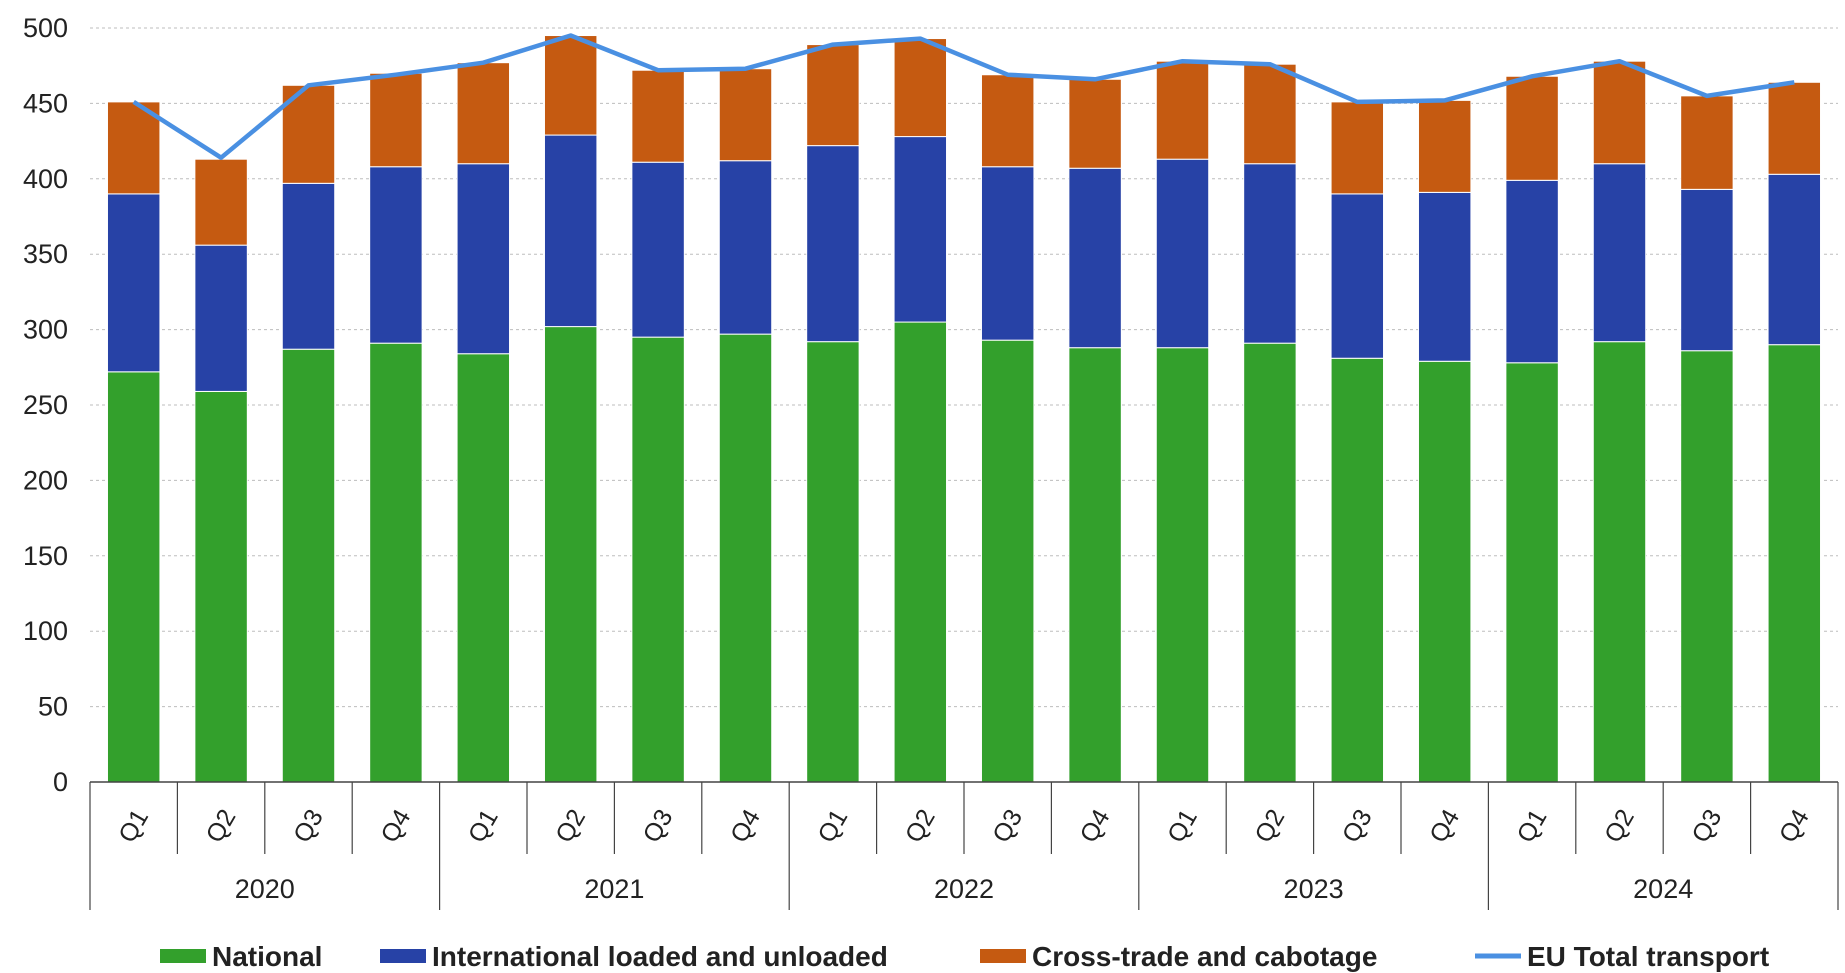  What do you see at coordinates (45, 179) in the screenshot?
I see `y-tick-label: 400` at bounding box center [45, 179].